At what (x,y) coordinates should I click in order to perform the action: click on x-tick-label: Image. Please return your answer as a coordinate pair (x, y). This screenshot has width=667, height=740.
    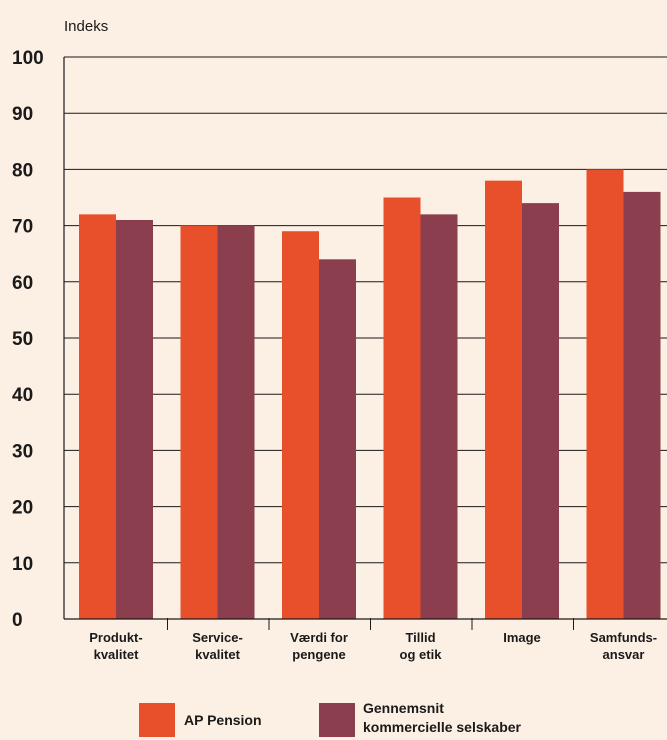
    Looking at the image, I should click on (522, 637).